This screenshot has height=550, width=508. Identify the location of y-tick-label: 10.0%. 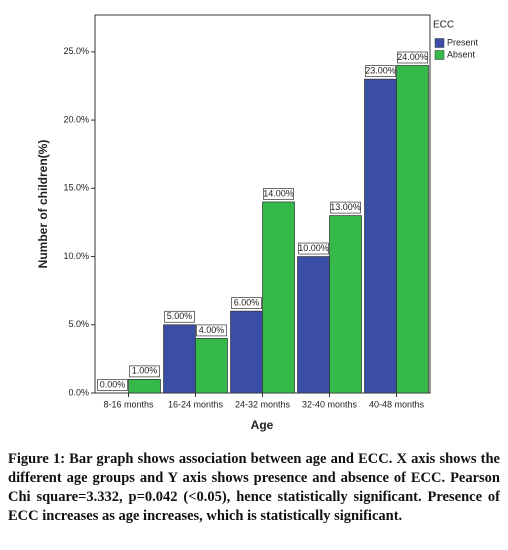
(76, 256).